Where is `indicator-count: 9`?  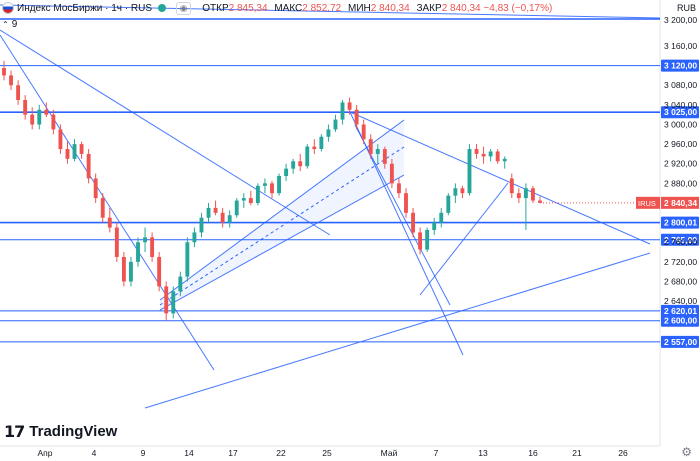
indicator-count: 9 is located at coordinates (14, 24).